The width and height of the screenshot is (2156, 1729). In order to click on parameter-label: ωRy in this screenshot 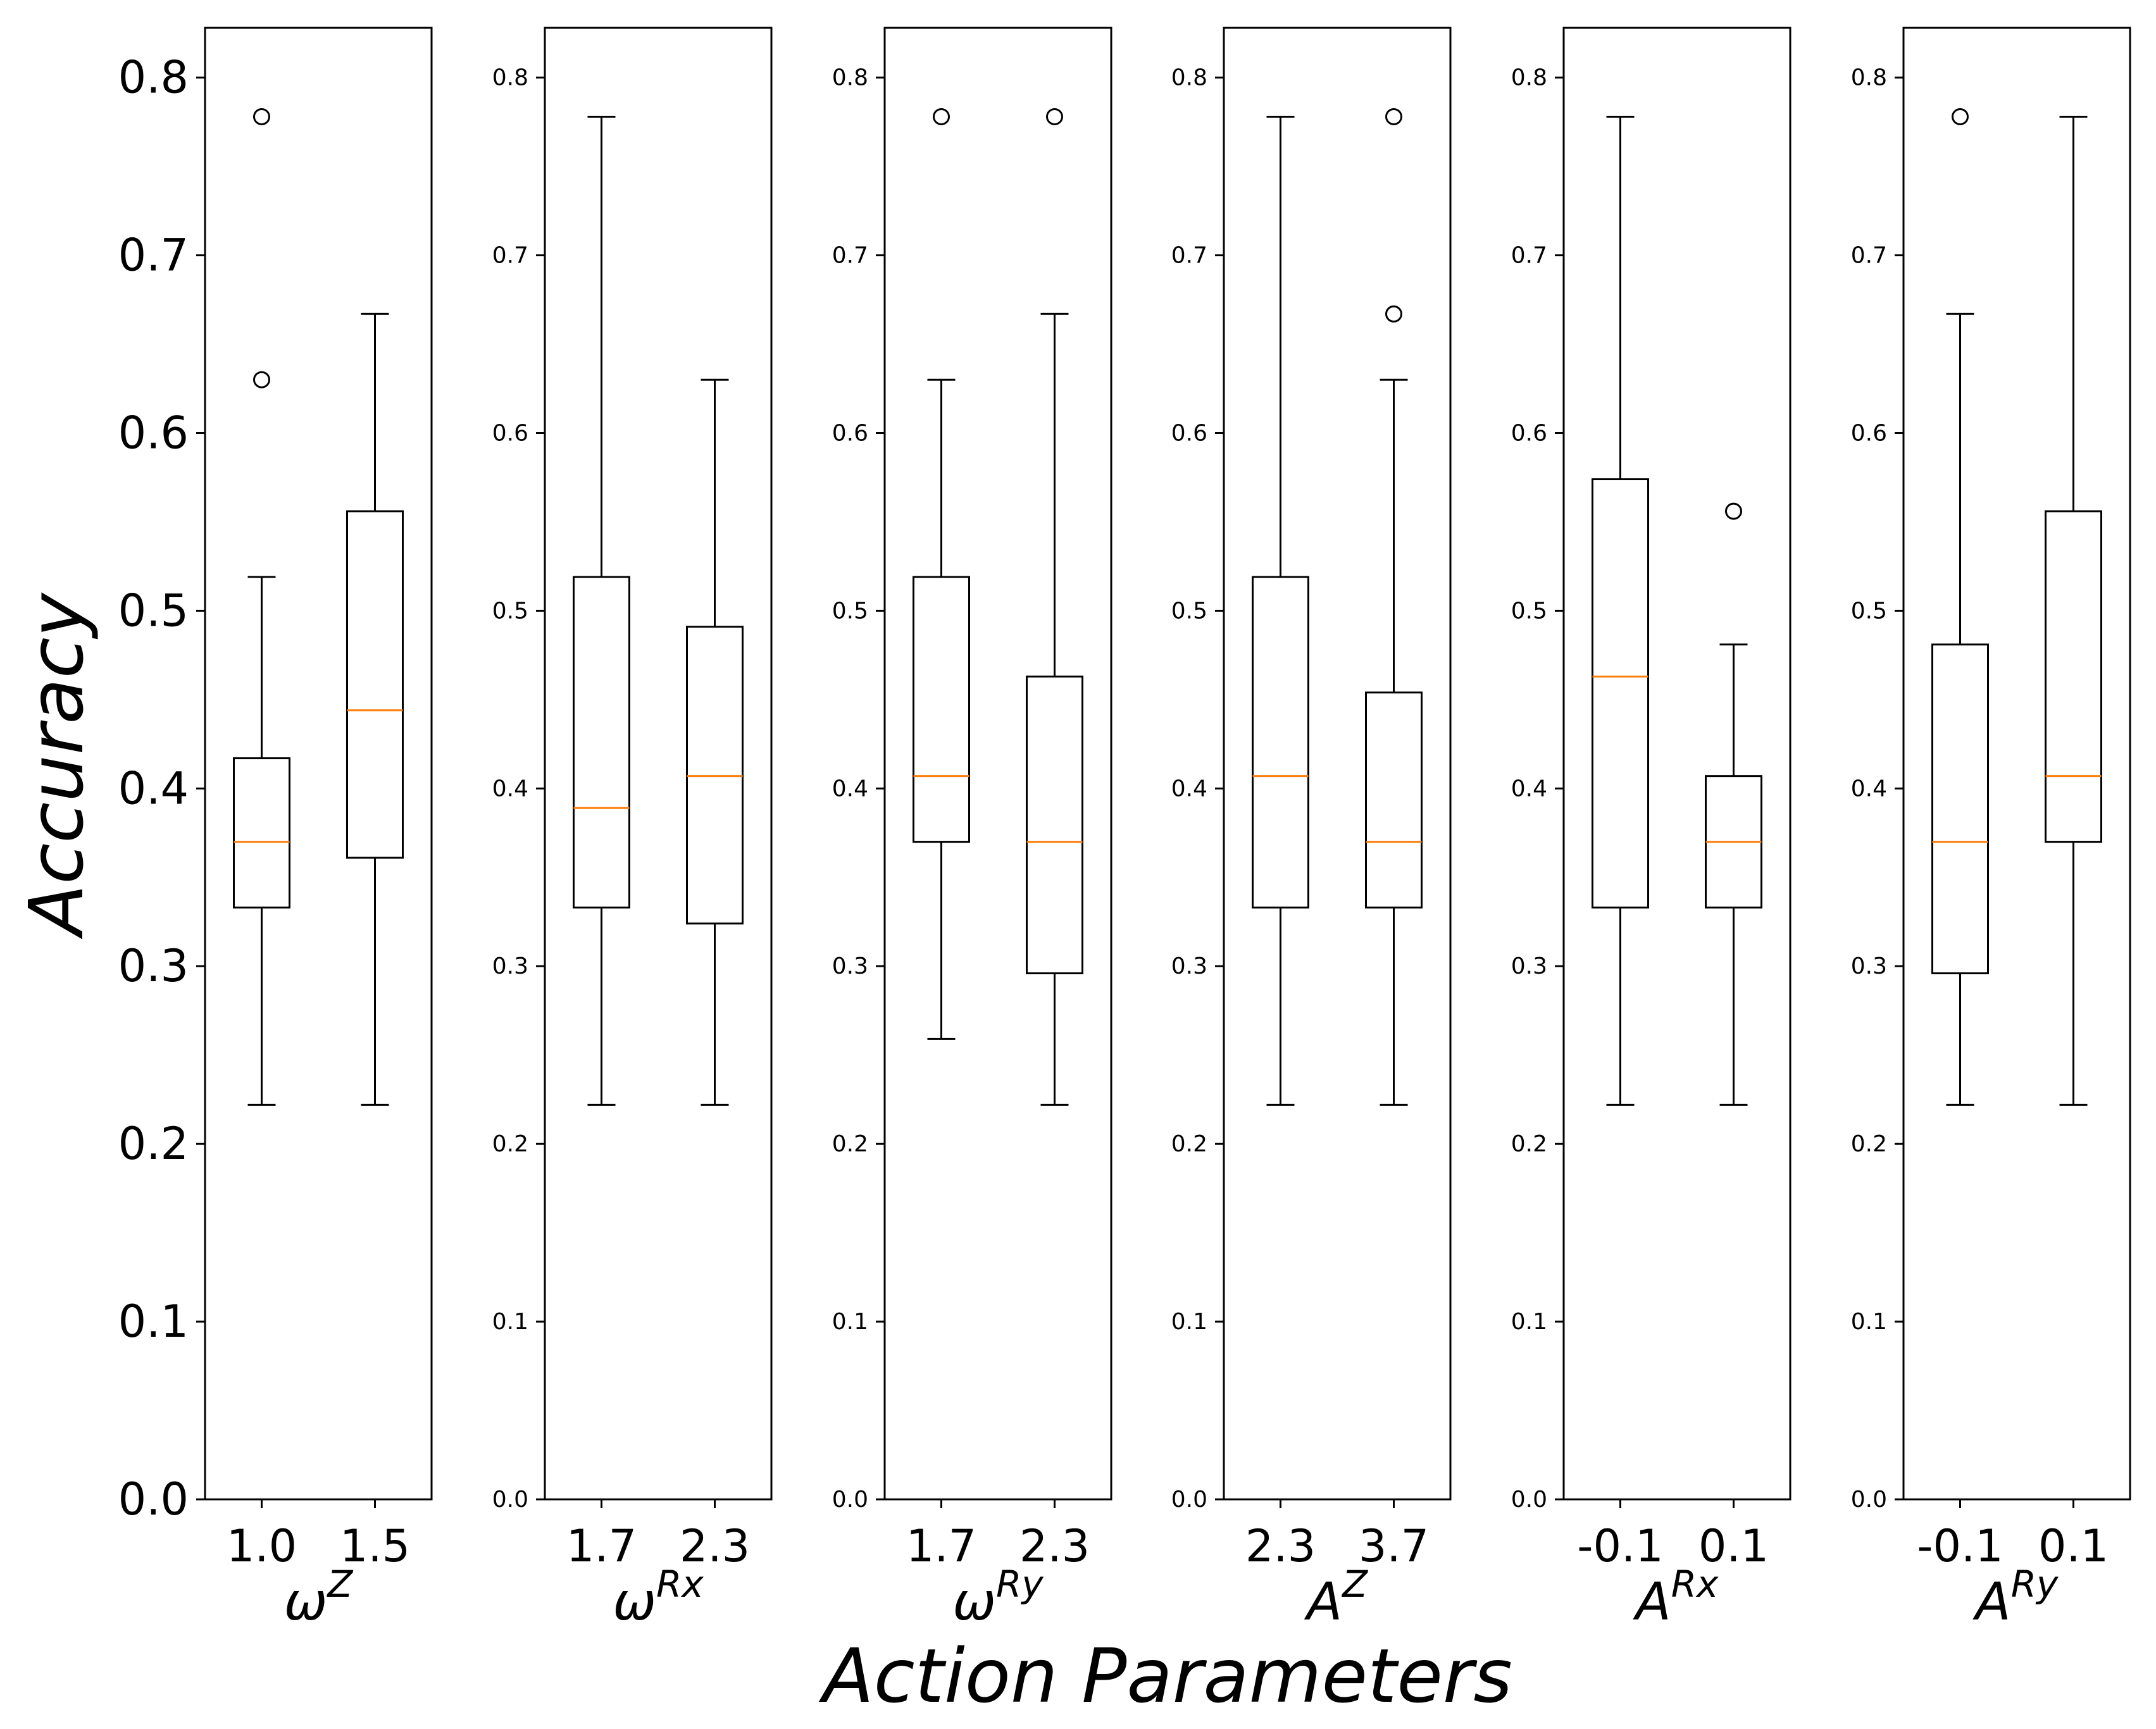, I will do `click(998, 1598)`.